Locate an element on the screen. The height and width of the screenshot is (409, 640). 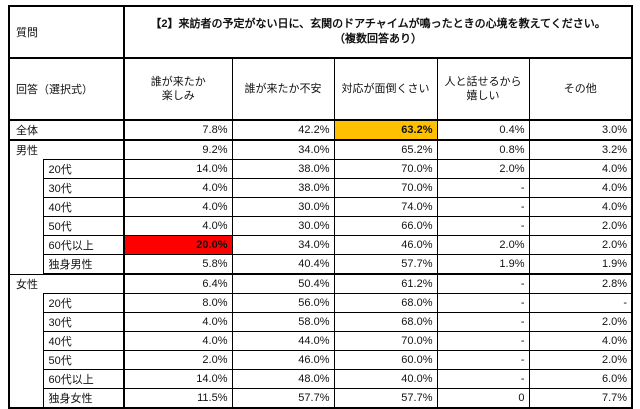
value-cell: 56.0% is located at coordinates (283, 303).